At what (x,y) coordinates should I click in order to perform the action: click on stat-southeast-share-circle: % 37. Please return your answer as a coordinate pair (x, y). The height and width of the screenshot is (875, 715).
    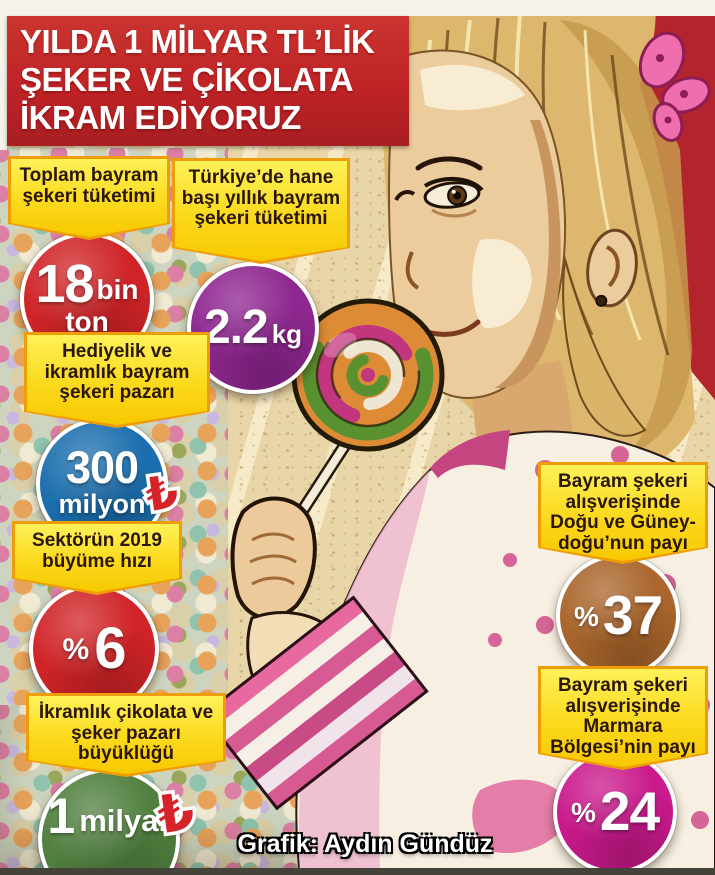
    Looking at the image, I should click on (618, 616).